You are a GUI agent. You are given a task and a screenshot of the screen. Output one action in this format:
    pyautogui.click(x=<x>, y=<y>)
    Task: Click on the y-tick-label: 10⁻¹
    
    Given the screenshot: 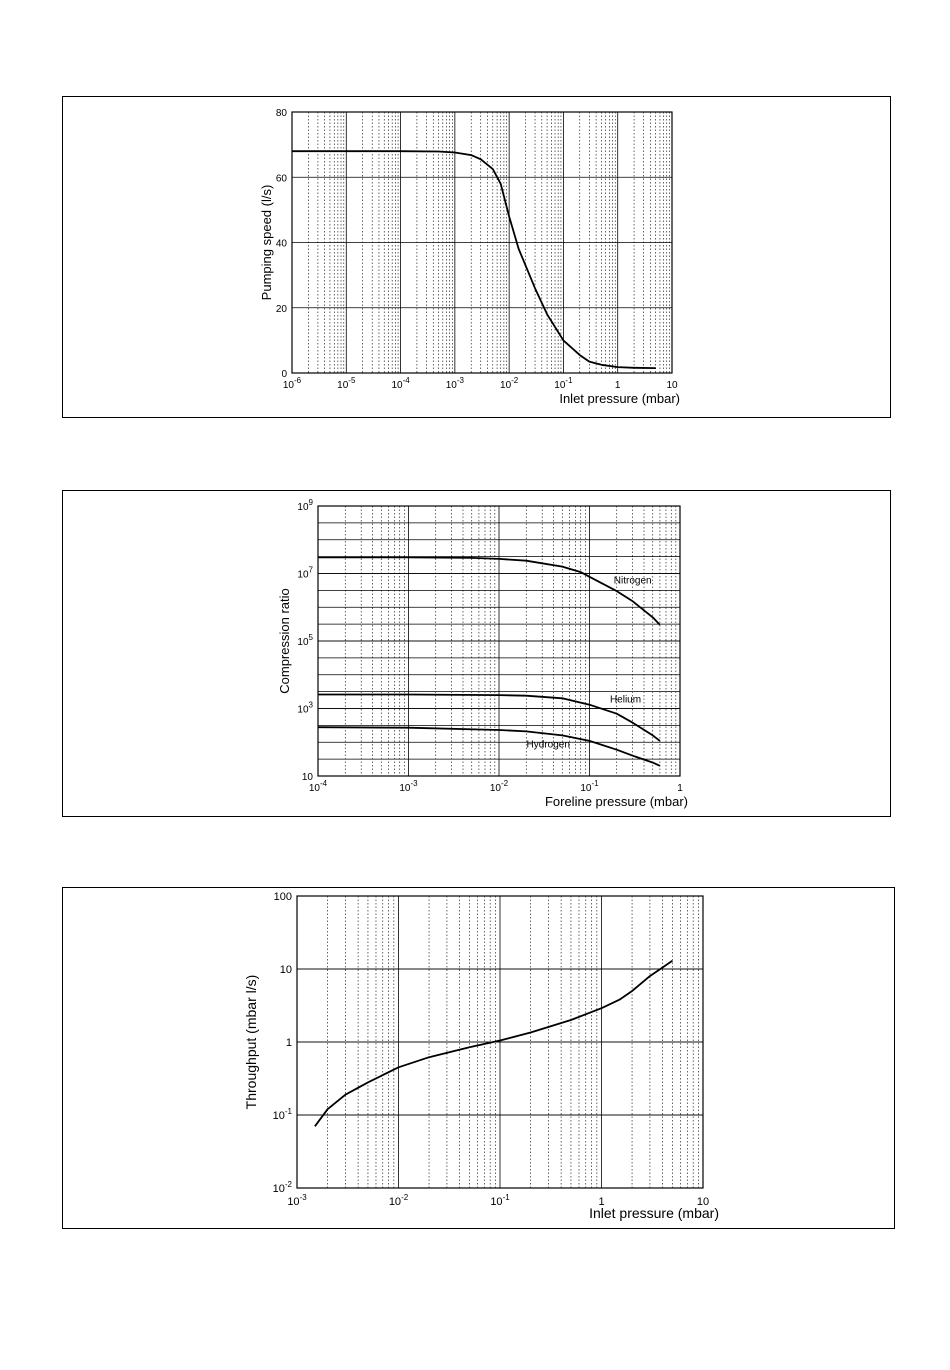 What is the action you would take?
    pyautogui.click(x=283, y=1114)
    